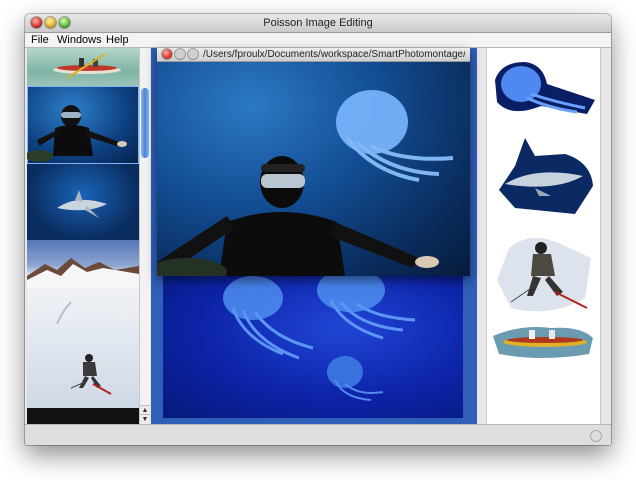  What do you see at coordinates (50, 22) in the screenshot?
I see `minimize-button` at bounding box center [50, 22].